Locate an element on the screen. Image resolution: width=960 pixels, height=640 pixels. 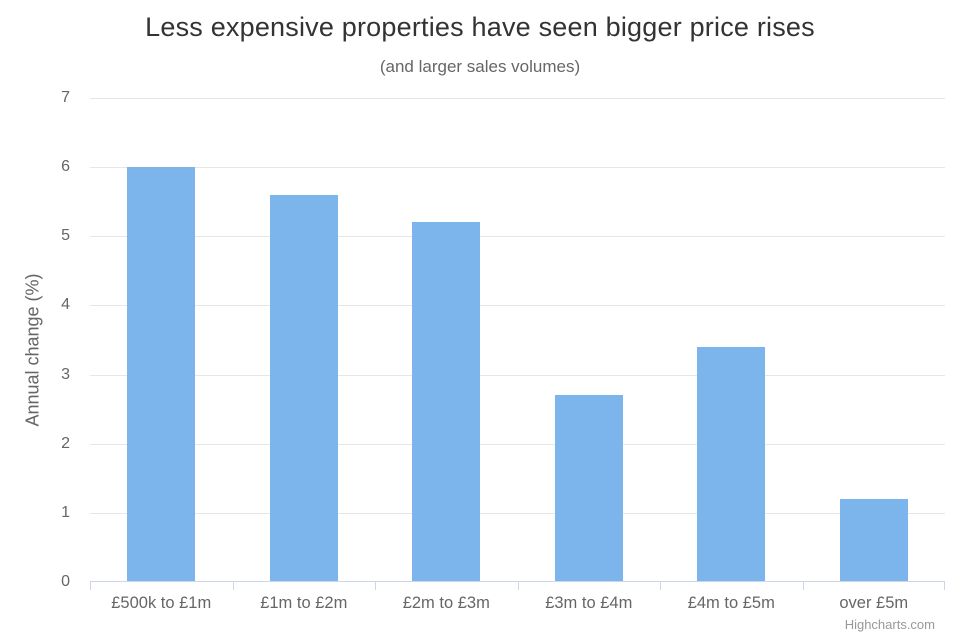
y-axis-title: Annual change (%) is located at coordinates (32, 350).